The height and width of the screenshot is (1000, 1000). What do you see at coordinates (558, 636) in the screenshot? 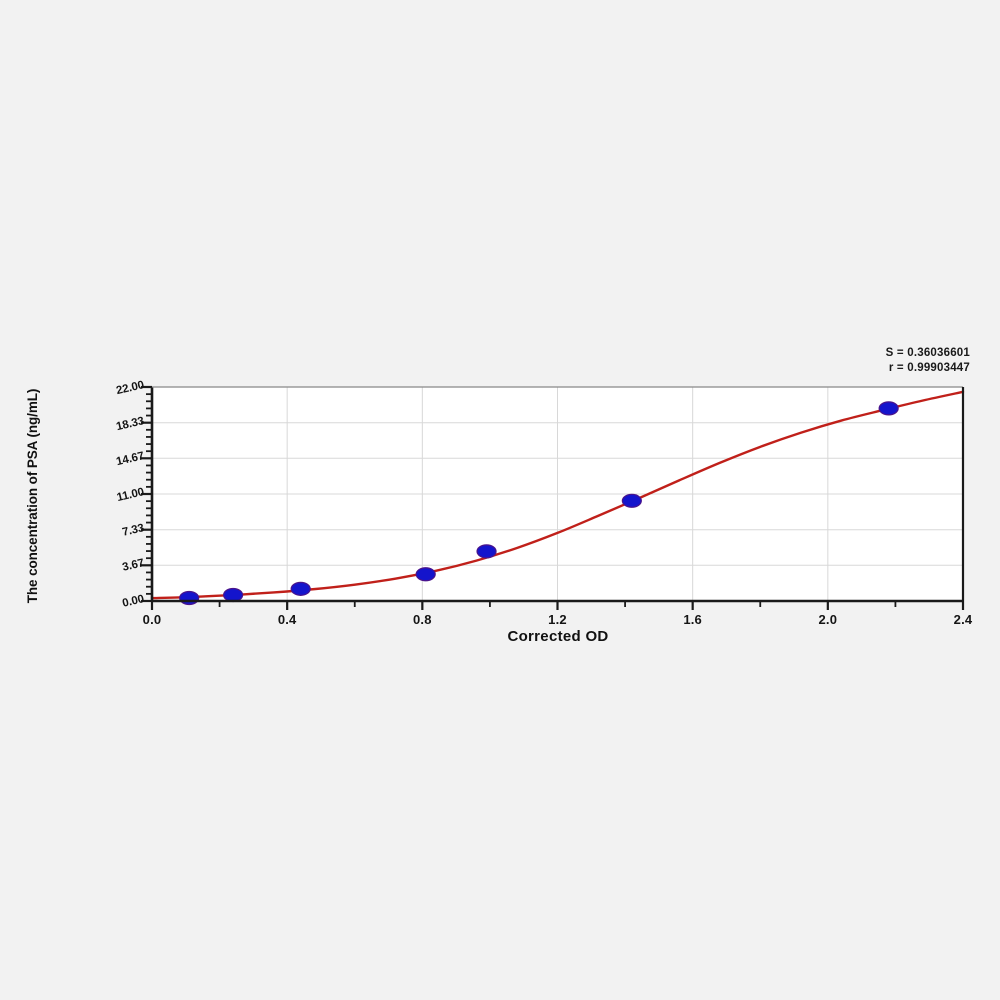
I see `x-axis-title: Corrected OD` at bounding box center [558, 636].